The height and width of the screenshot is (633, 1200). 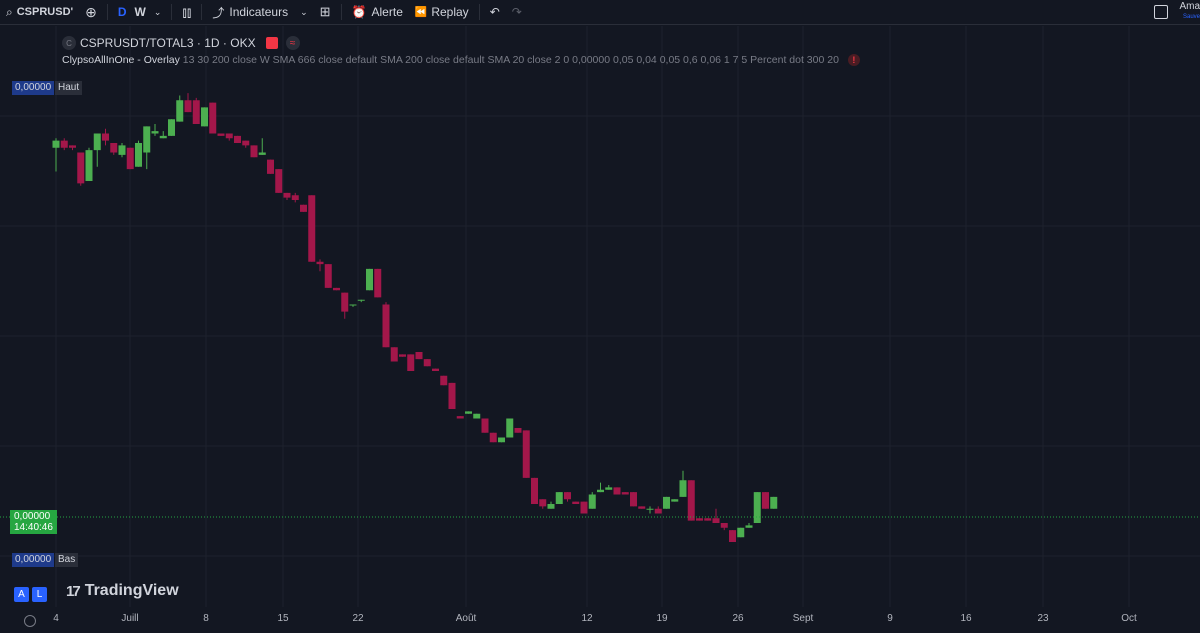 I want to click on symbol-legend: C CSPRUSDT/TOTAL3 · 1D · OKX ≈, so click(x=181, y=43).